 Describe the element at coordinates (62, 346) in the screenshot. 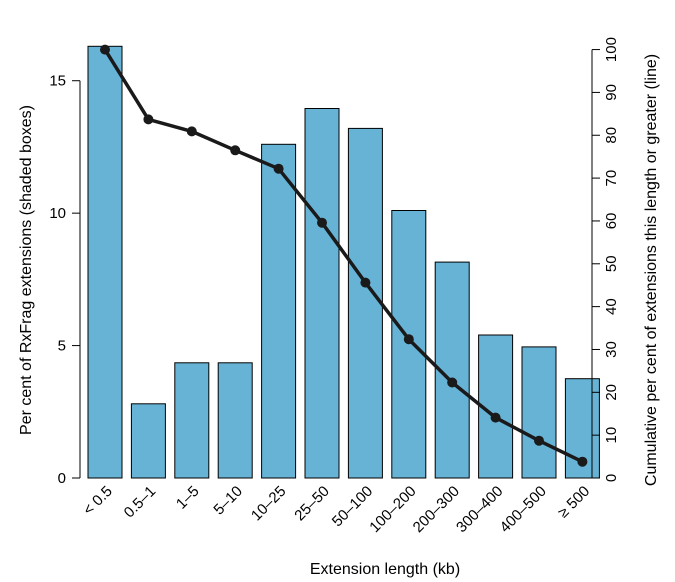

I see `left-tick-label-5: 5` at that location.